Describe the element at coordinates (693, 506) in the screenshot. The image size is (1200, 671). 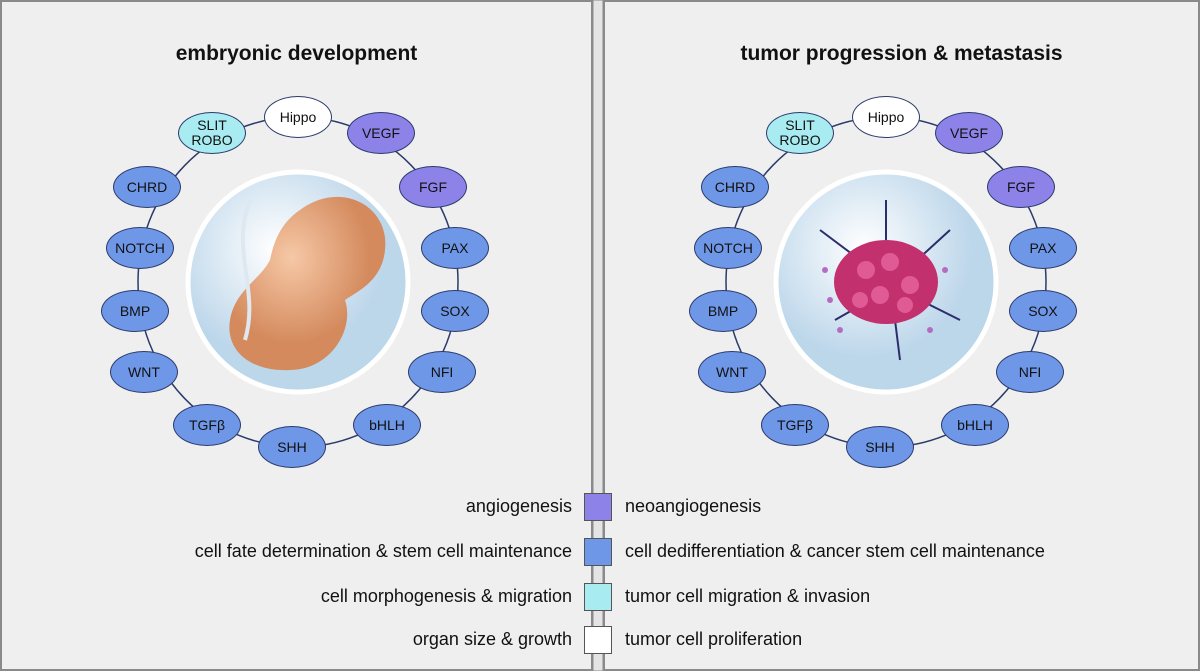
I see `legend-right-label: neoangiogenesis` at that location.